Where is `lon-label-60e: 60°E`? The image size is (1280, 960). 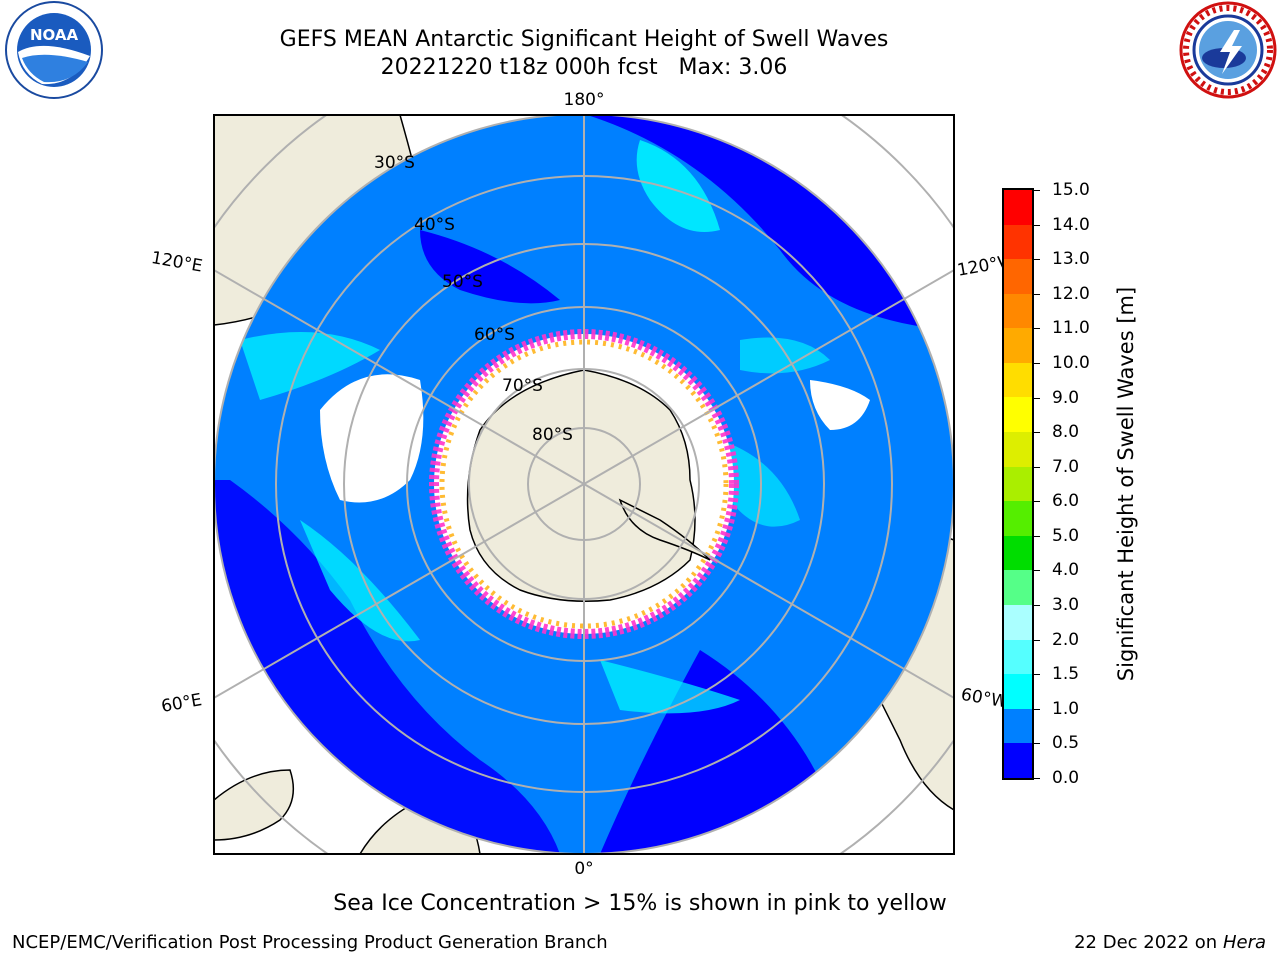 lon-label-60e: 60°E is located at coordinates (182, 703).